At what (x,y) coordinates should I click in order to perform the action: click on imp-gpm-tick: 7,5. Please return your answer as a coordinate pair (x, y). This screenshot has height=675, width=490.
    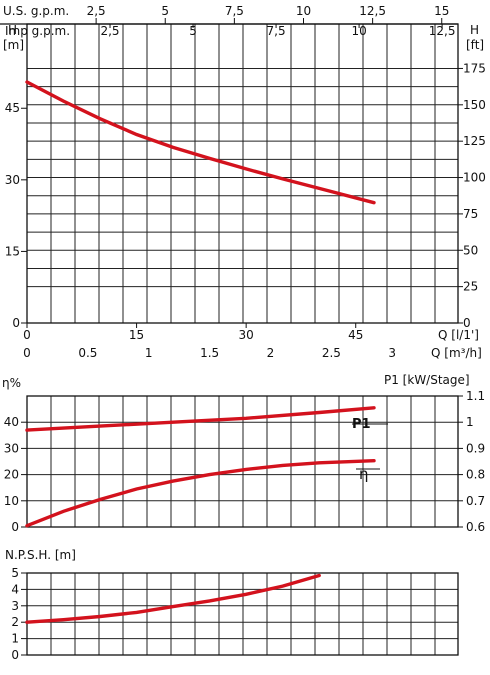
    Looking at the image, I should click on (276, 31).